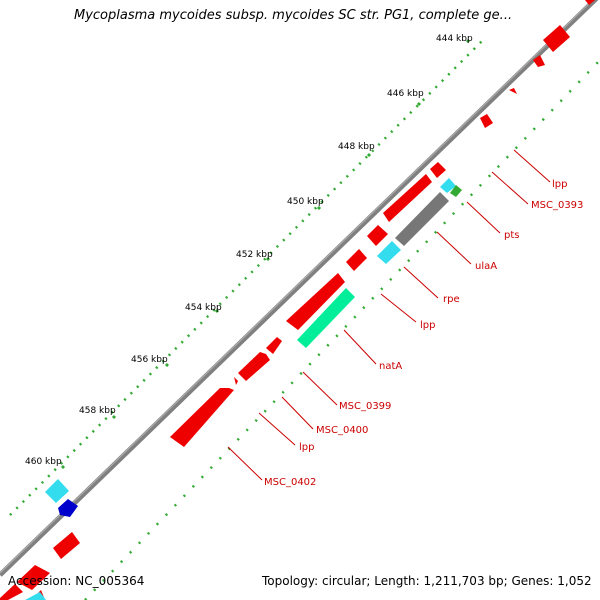 The width and height of the screenshot is (600, 600). I want to click on rrna-feature, so click(326, 318).